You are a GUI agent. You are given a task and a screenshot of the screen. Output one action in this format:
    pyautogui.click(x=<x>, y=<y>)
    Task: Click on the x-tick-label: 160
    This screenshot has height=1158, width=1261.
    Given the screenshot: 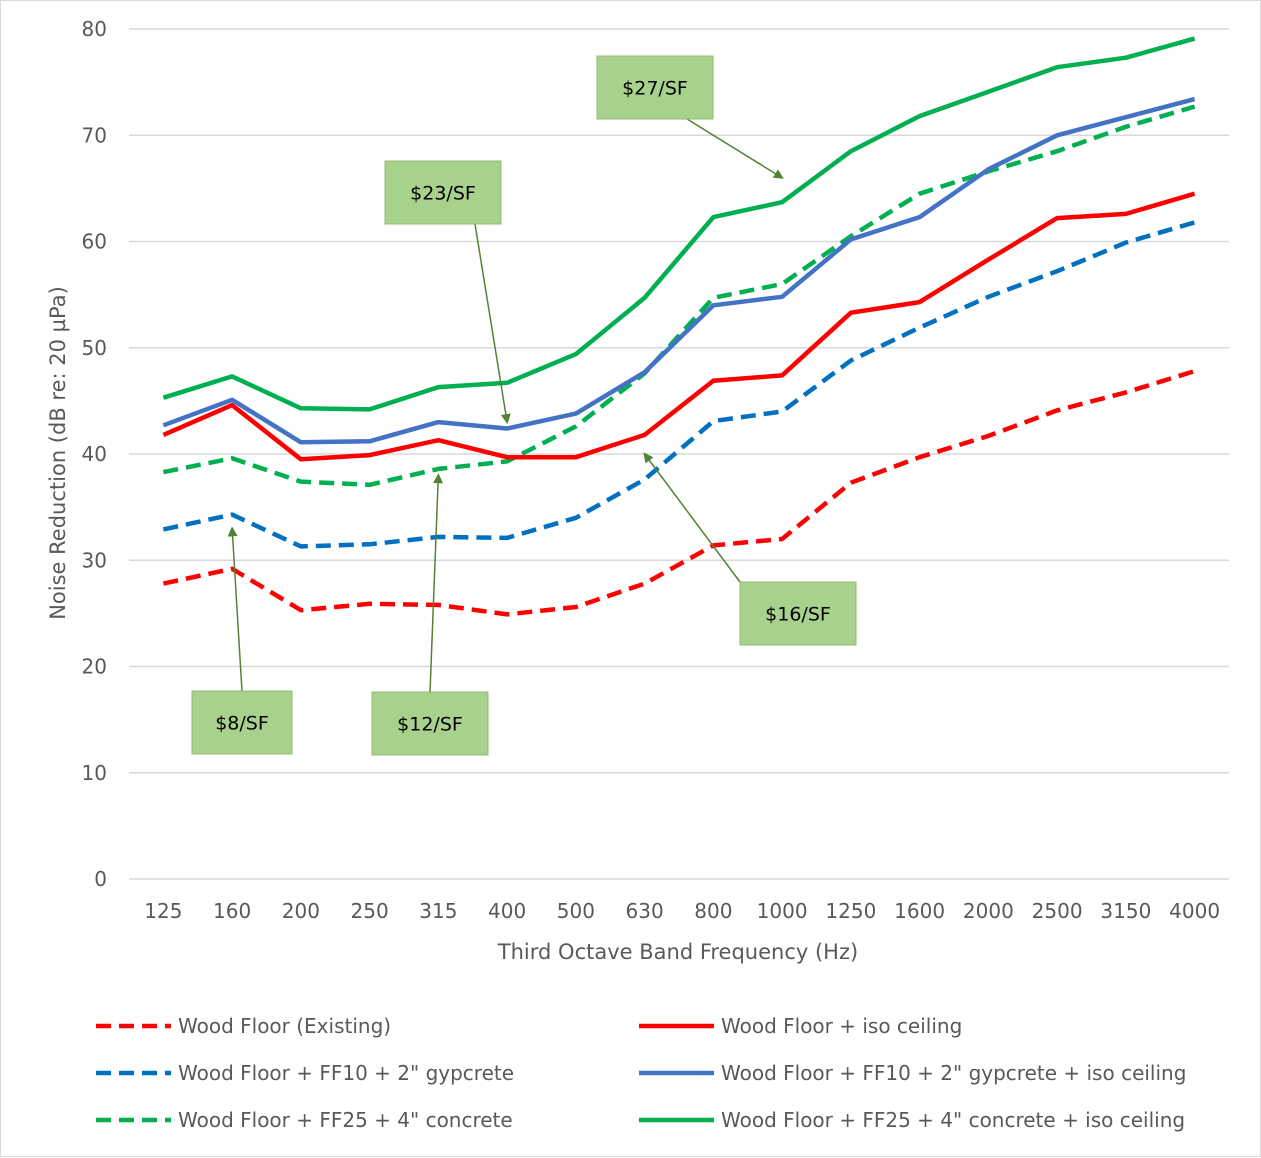 What is the action you would take?
    pyautogui.click(x=232, y=911)
    